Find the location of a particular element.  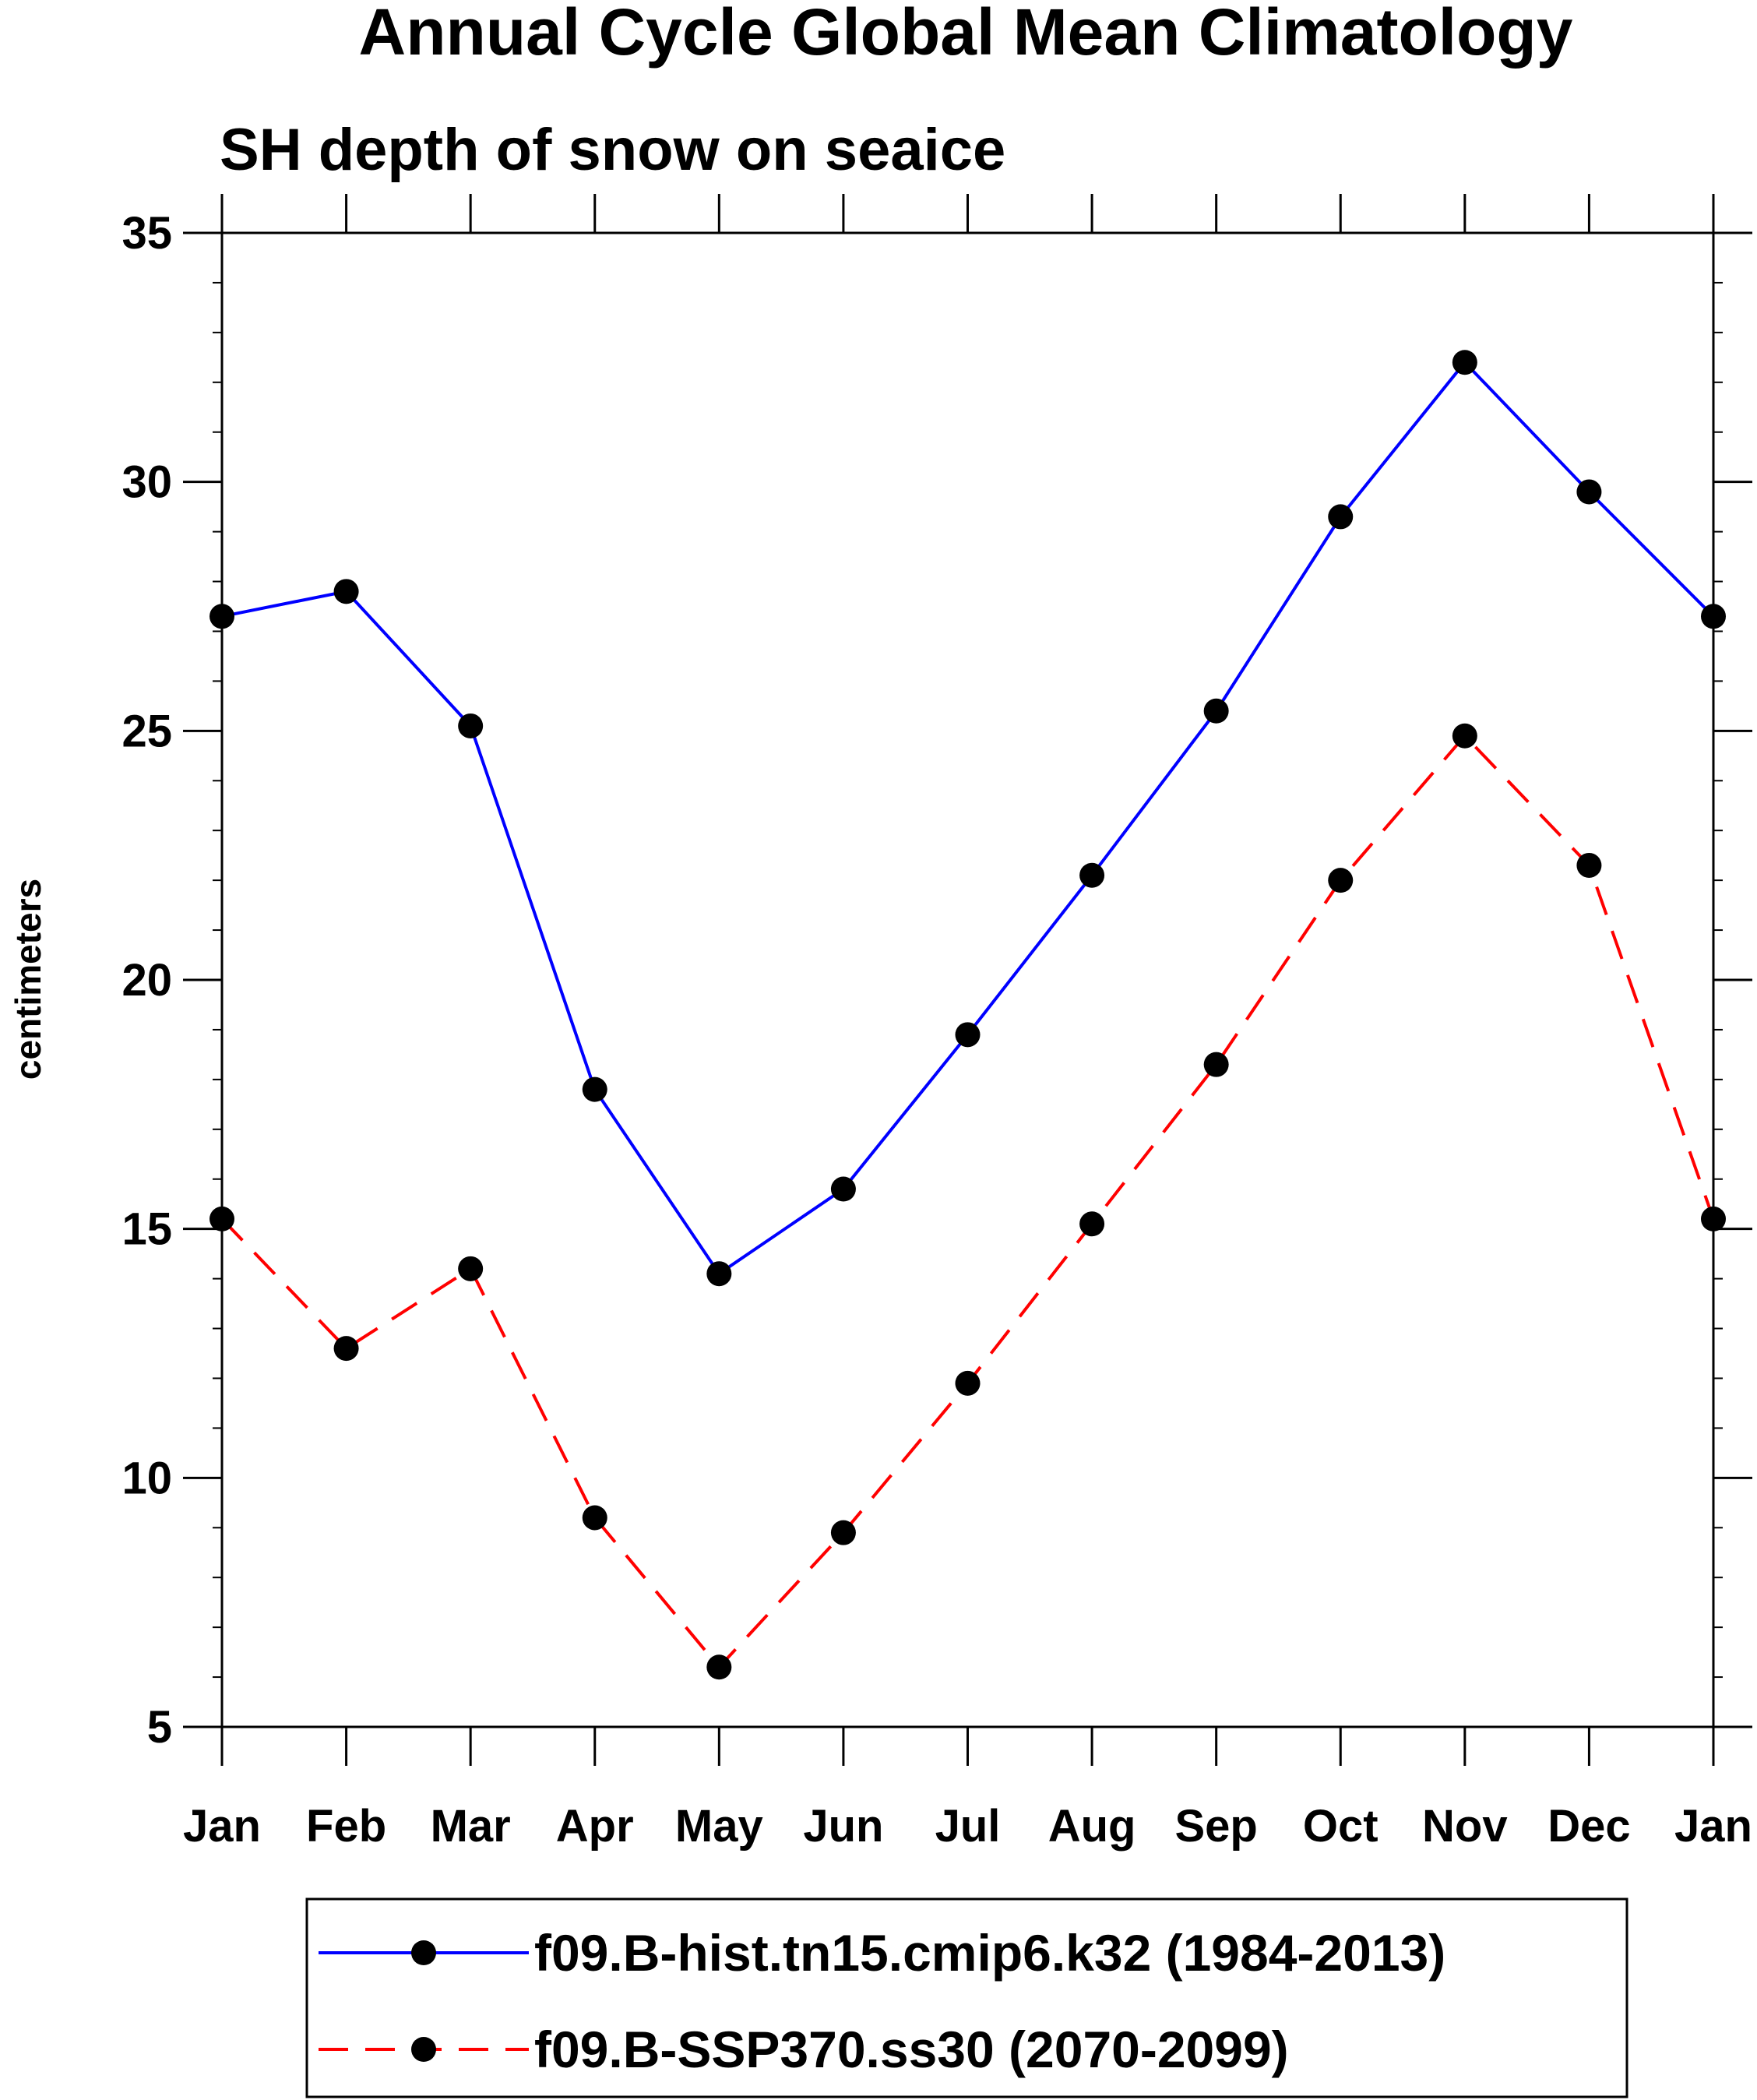

legend-box is located at coordinates (966, 1997).